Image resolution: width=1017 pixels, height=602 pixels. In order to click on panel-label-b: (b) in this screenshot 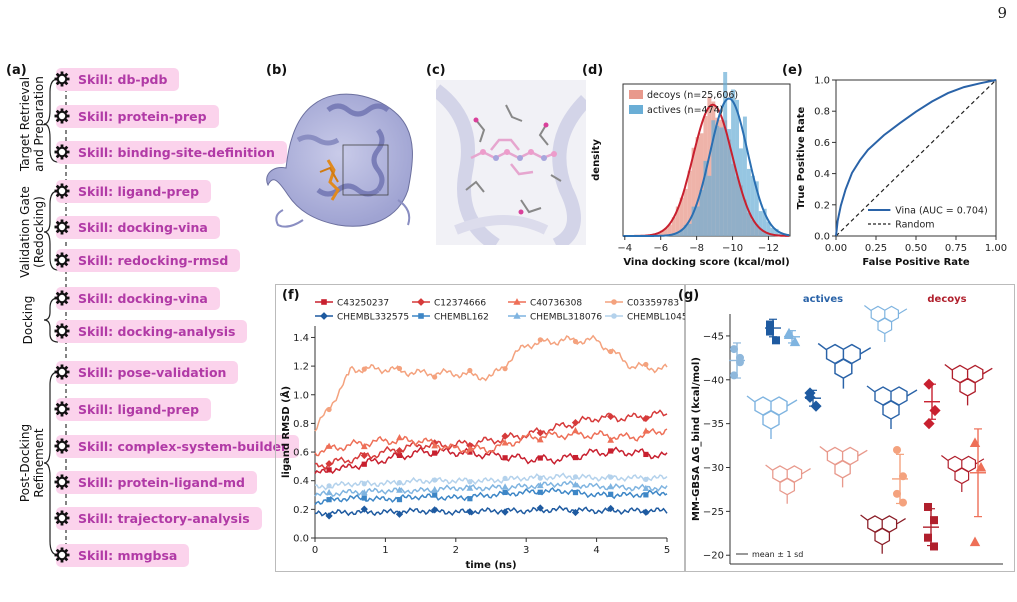, I will do `click(277, 70)`.